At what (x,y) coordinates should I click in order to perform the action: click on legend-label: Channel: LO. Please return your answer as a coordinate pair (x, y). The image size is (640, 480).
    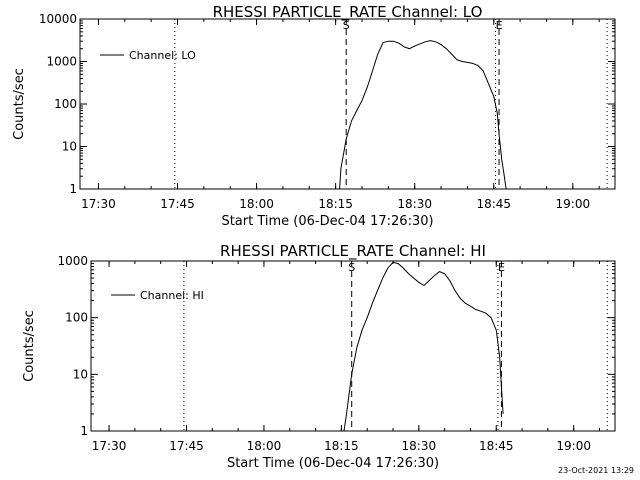
    Looking at the image, I should click on (162, 55).